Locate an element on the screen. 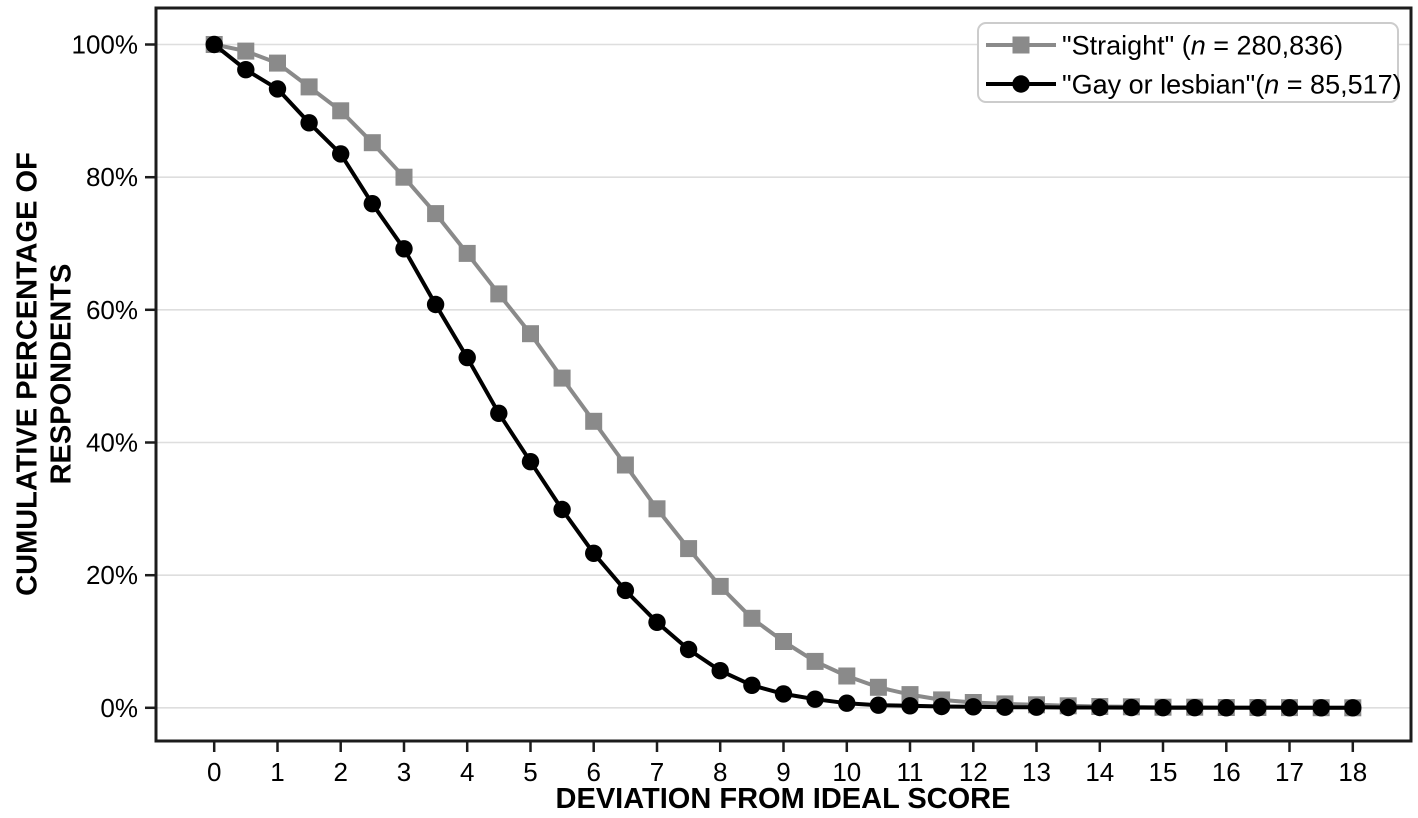 Image resolution: width=1418 pixels, height=818 pixels. x-tick-label: 6 is located at coordinates (593, 772).